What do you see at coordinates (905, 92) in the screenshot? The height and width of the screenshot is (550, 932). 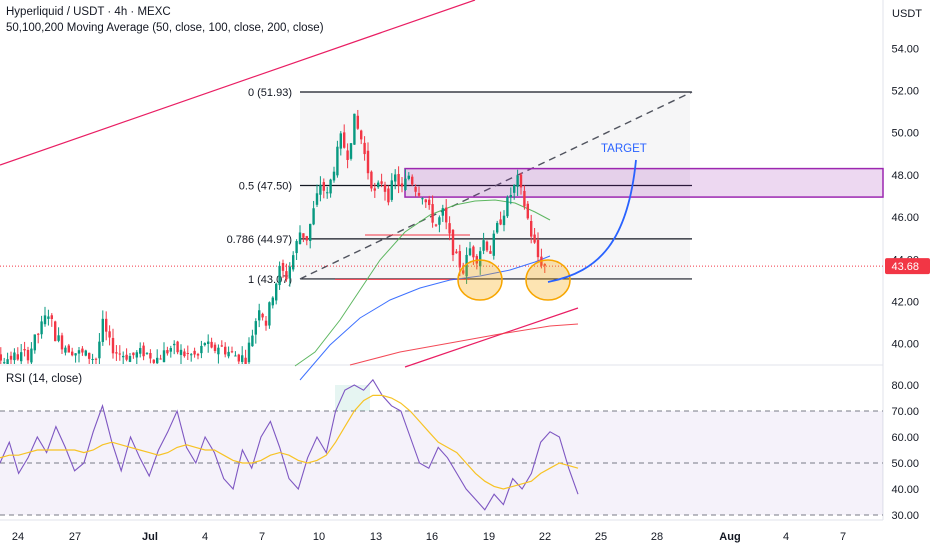 I see `price-tick-label: 52.00` at bounding box center [905, 92].